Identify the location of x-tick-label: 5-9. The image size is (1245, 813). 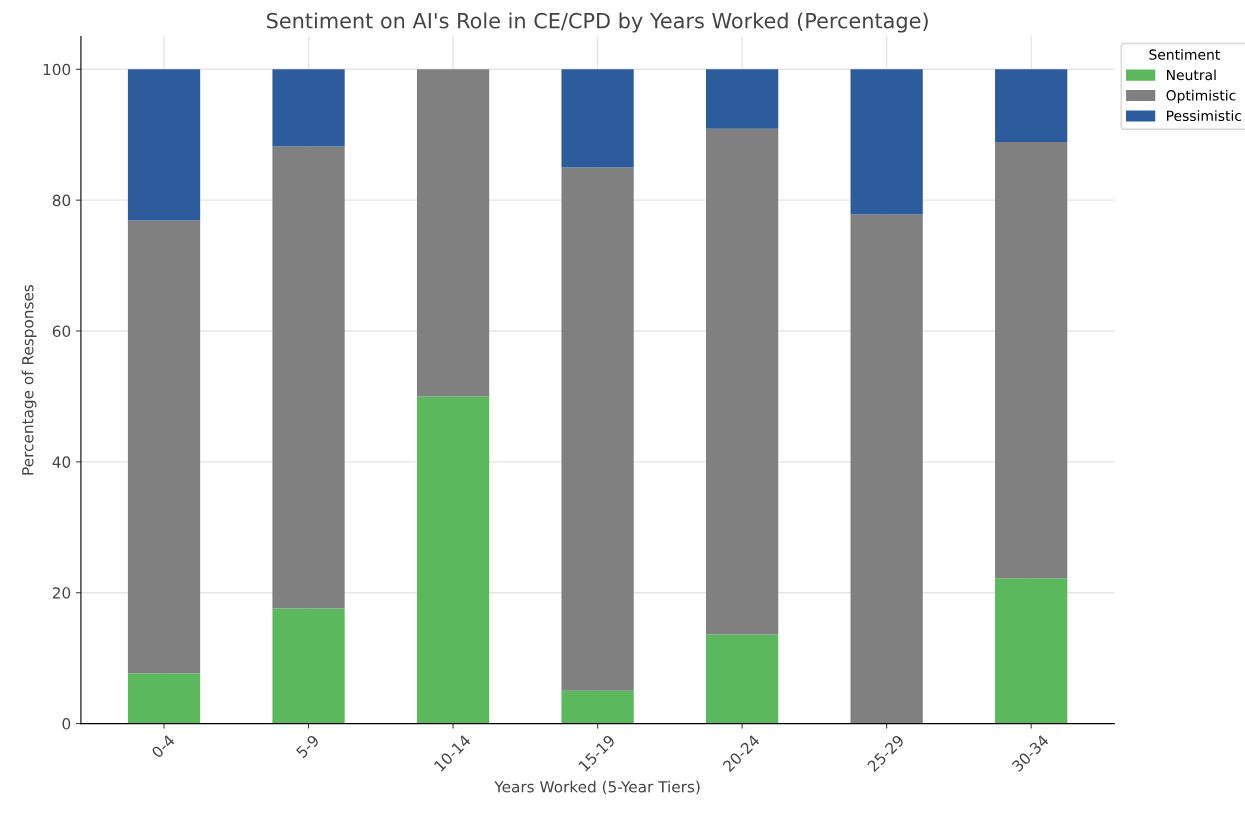
(307, 746).